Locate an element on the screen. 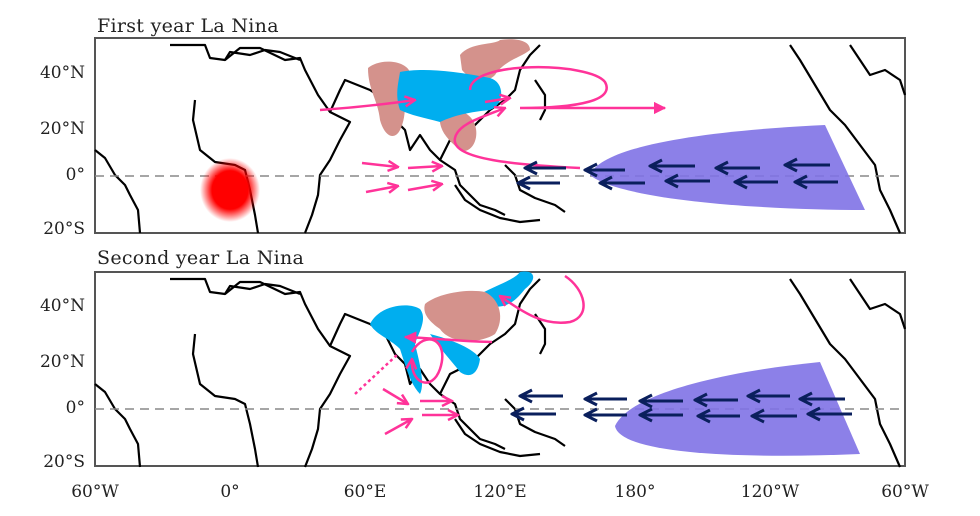 This screenshot has height=516, width=980. x-tick: 60°E is located at coordinates (365, 492).